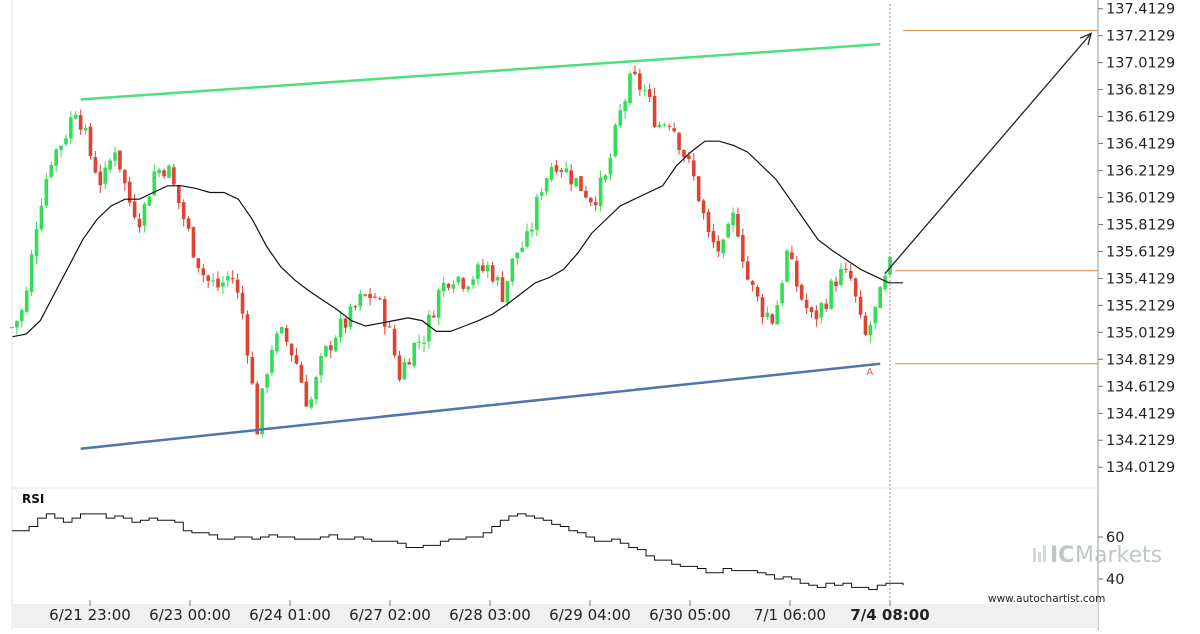 This screenshot has width=1200, height=634. What do you see at coordinates (290, 615) in the screenshot?
I see `time-tick-label: 6/24 01:00` at bounding box center [290, 615].